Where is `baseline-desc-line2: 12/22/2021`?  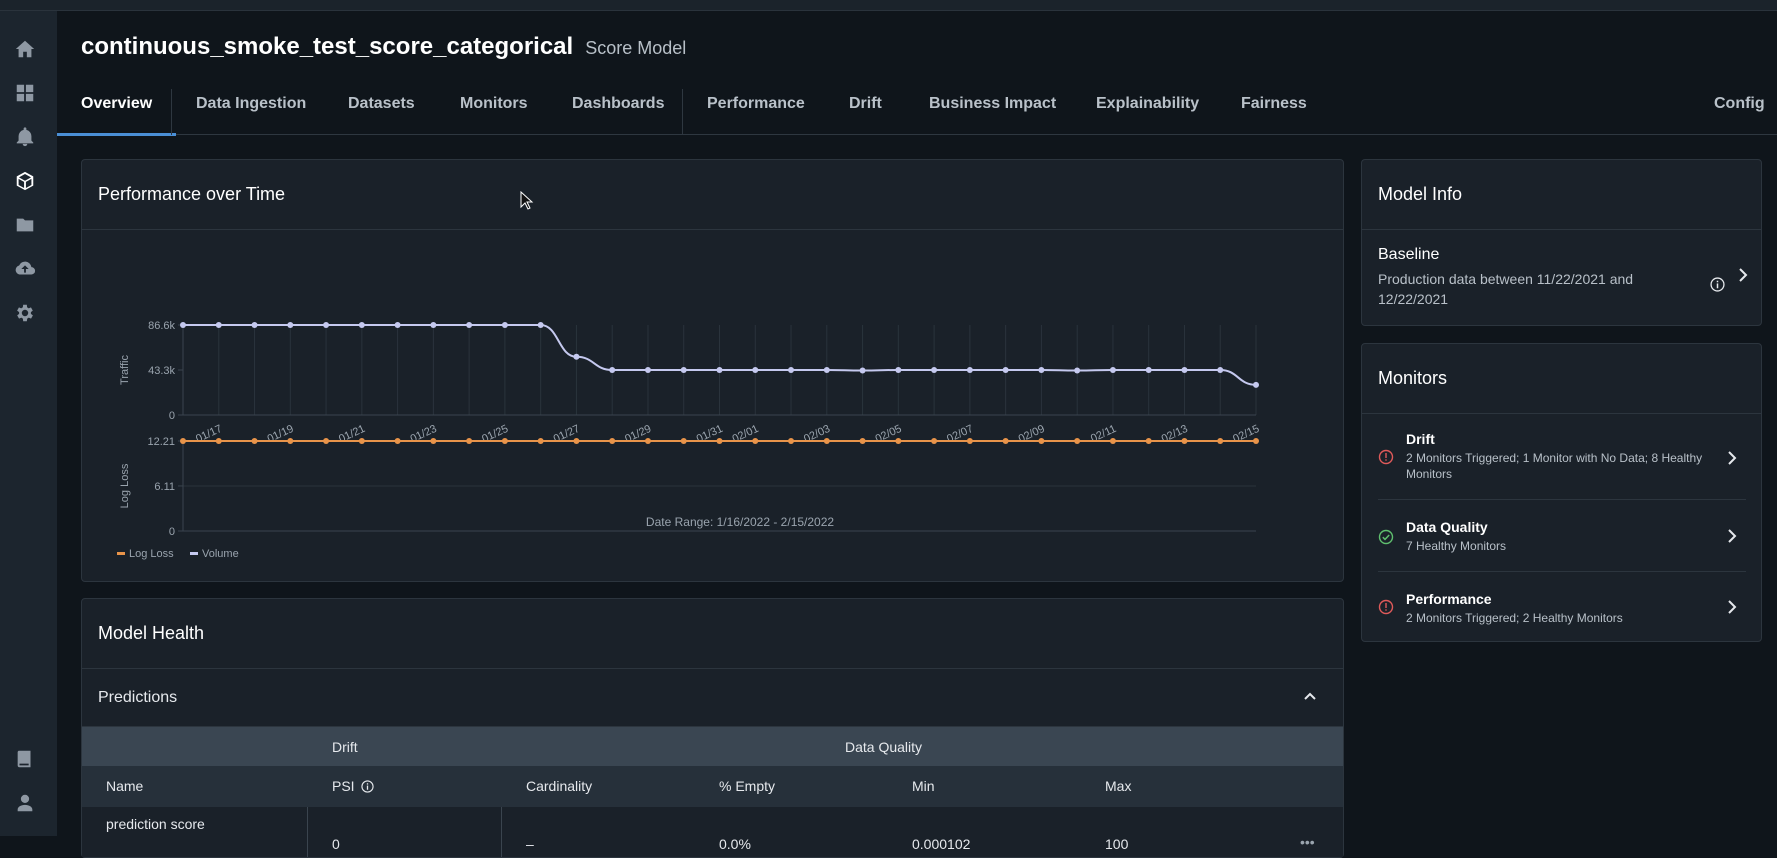 baseline-desc-line2: 12/22/2021 is located at coordinates (1413, 299).